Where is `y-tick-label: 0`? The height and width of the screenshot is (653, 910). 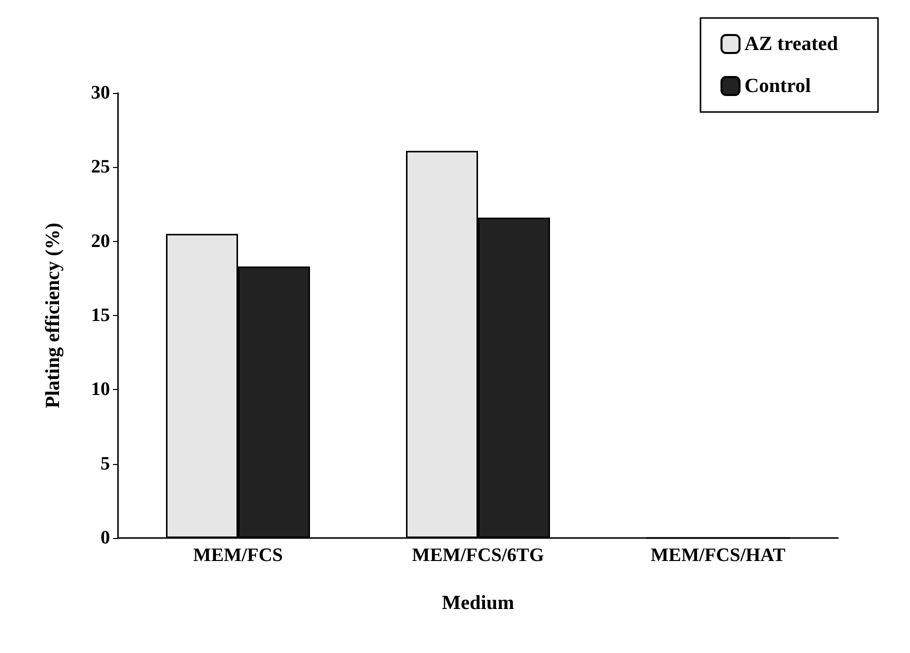
y-tick-label: 0 is located at coordinates (105, 538).